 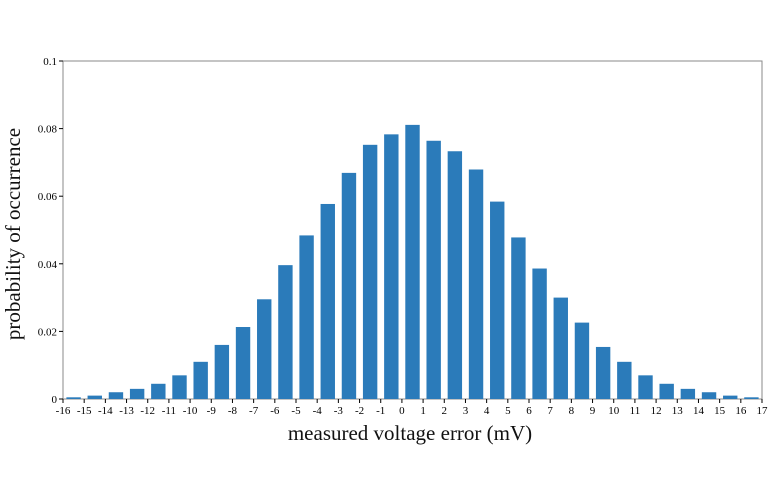 What do you see at coordinates (410, 433) in the screenshot?
I see `x-axis-title: measured voltage error (mV)` at bounding box center [410, 433].